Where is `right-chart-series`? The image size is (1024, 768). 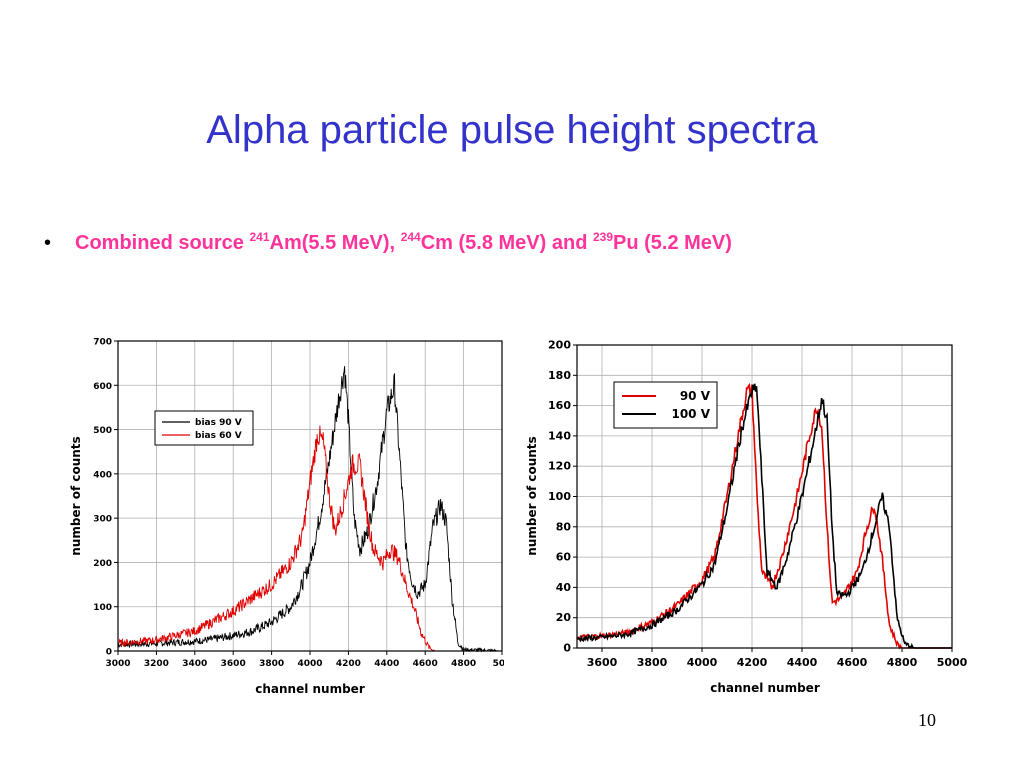
right-chart-series is located at coordinates (764, 516).